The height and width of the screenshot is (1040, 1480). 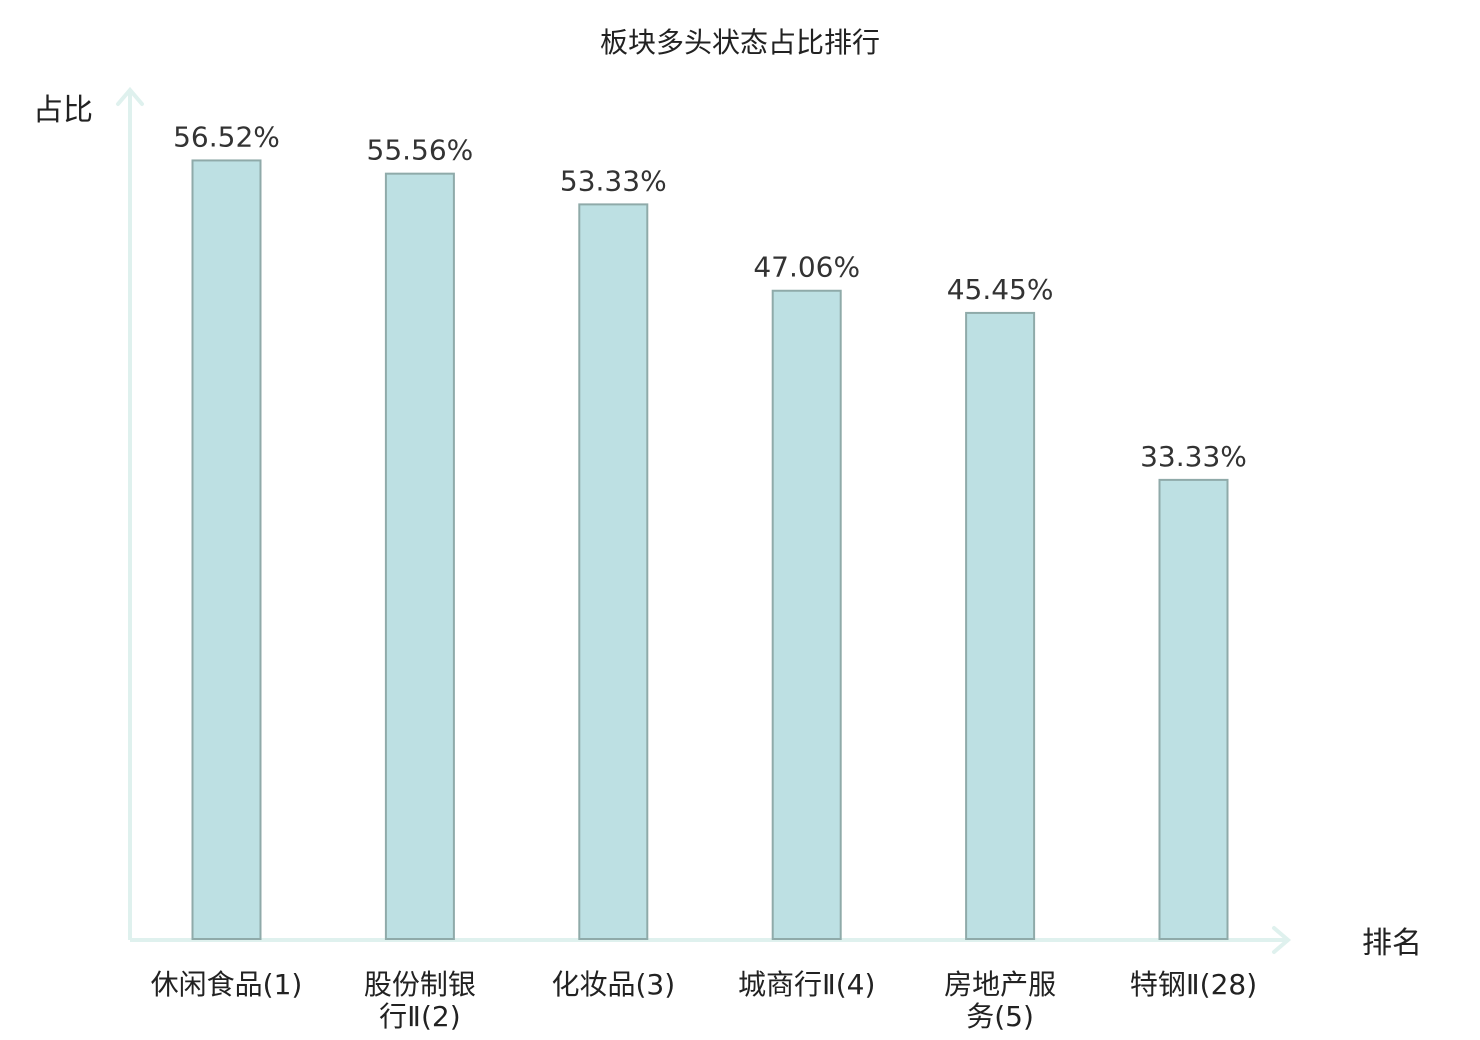 I want to click on data-label-5: 45.45%, so click(x=1000, y=289).